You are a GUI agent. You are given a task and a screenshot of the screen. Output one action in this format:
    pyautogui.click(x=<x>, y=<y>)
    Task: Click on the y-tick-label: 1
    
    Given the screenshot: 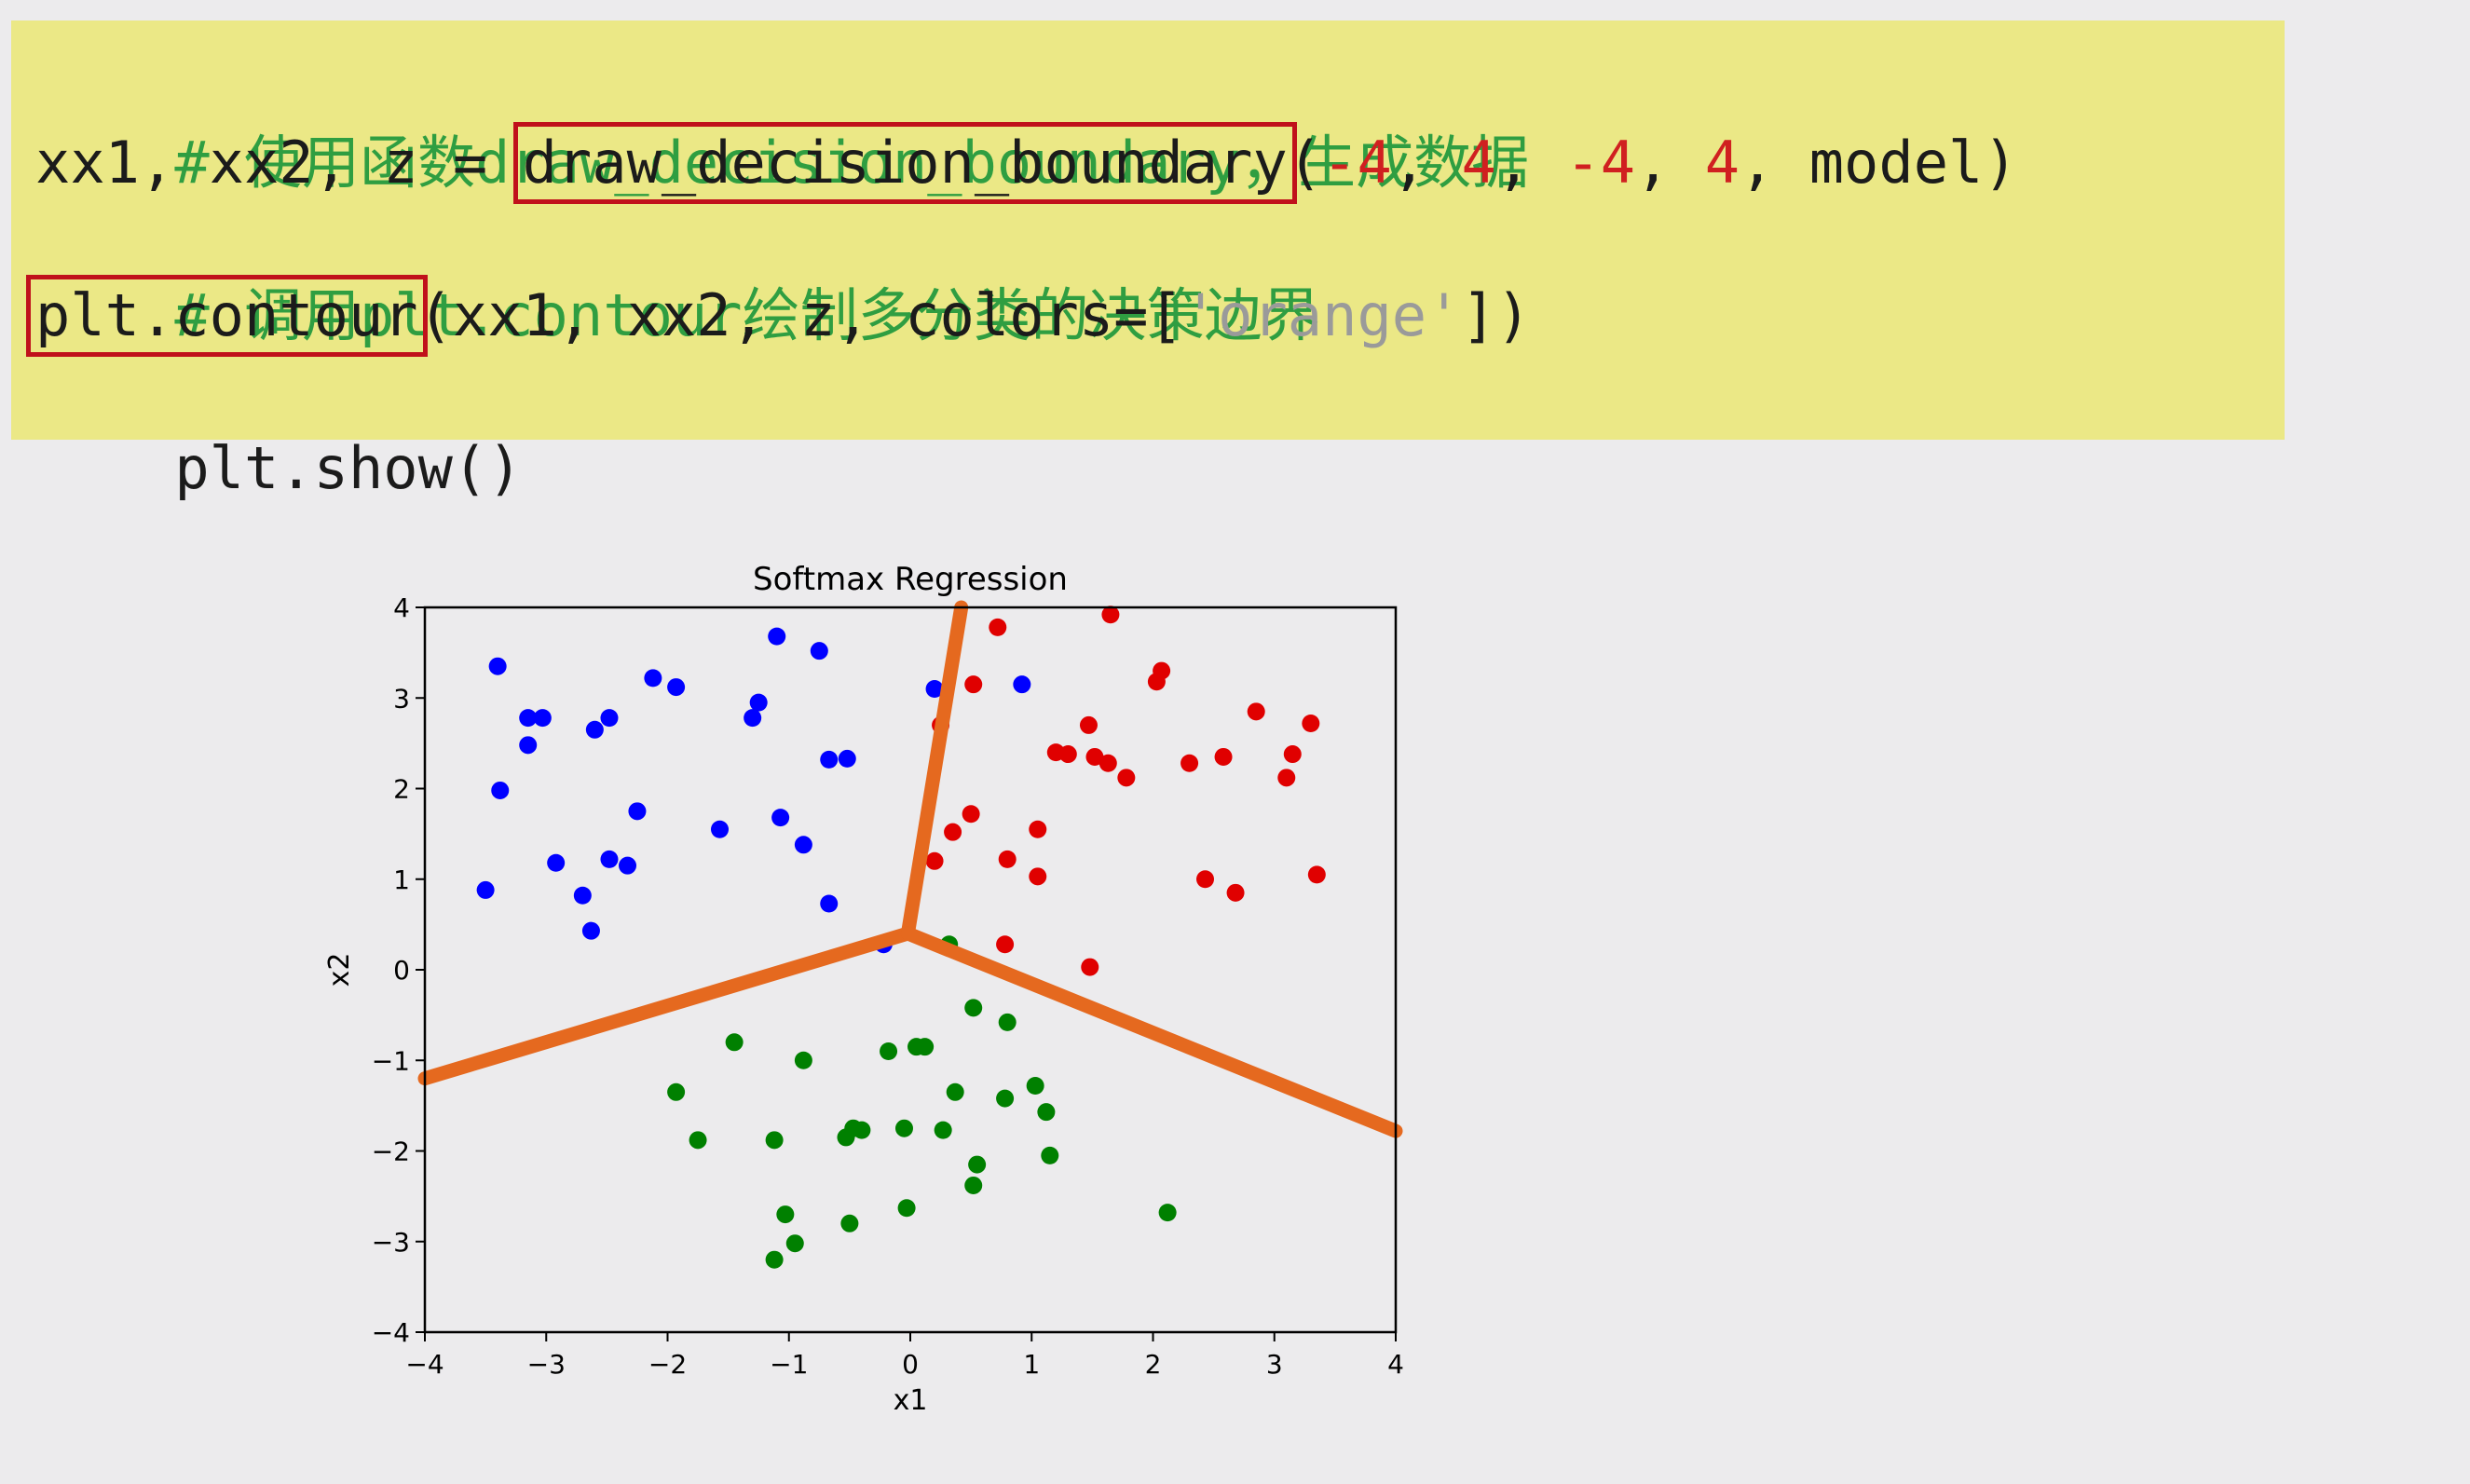 What is the action you would take?
    pyautogui.click(x=401, y=880)
    